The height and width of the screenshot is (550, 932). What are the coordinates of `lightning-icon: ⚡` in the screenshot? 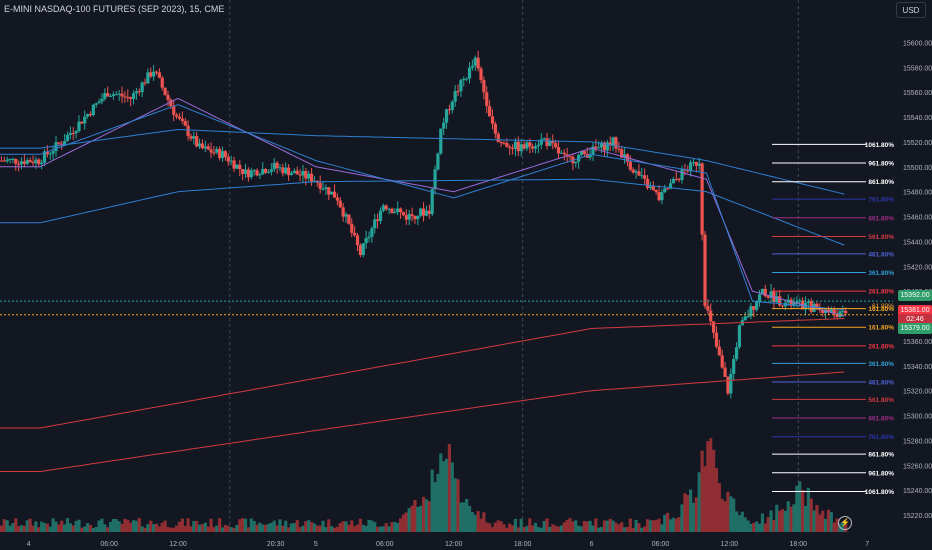 It's located at (845, 523).